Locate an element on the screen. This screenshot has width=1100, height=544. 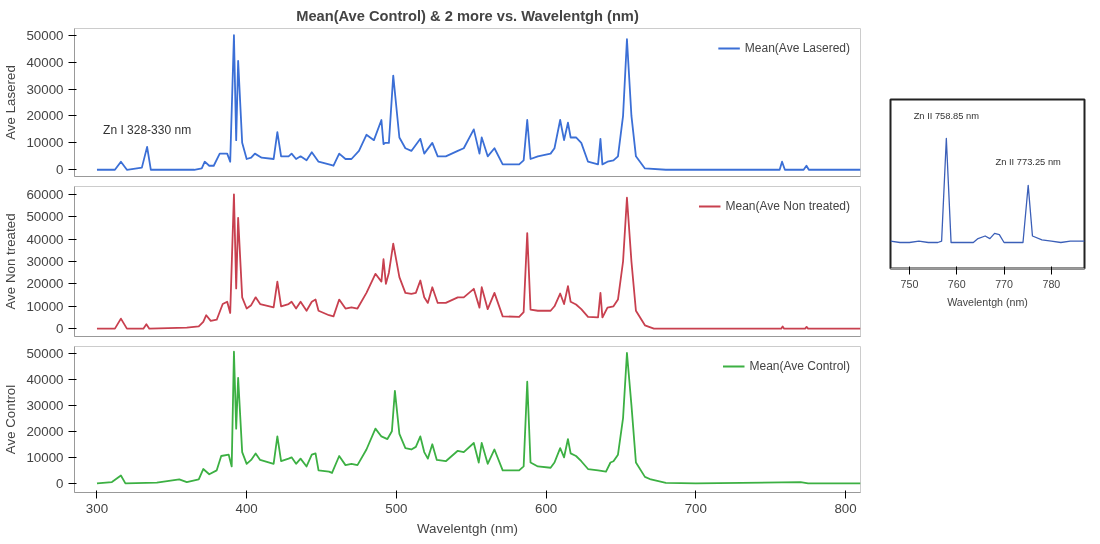
chart-title: Mean(Ave Control) & 2 more vs. Wavelentgh (nm) is located at coordinates (467, 15).